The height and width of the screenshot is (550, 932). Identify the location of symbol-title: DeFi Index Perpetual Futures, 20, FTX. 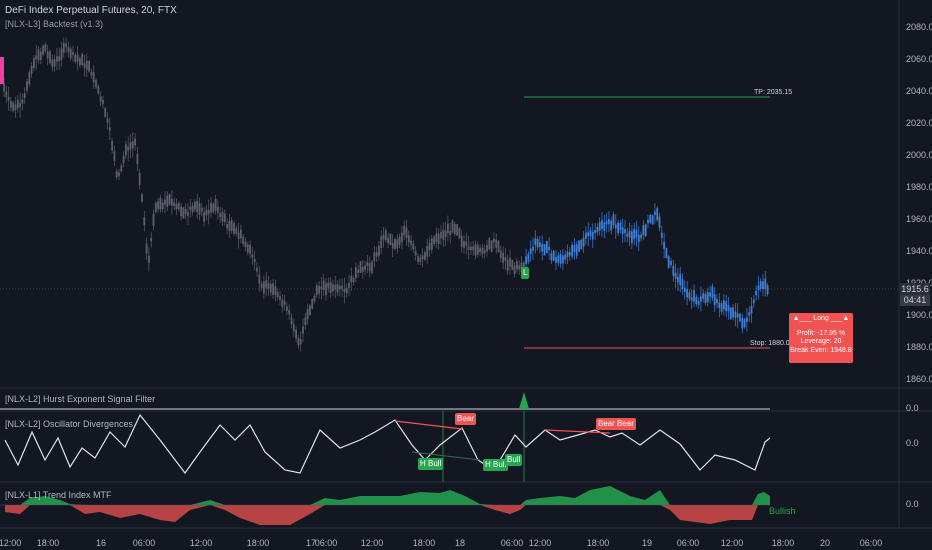
(91, 10).